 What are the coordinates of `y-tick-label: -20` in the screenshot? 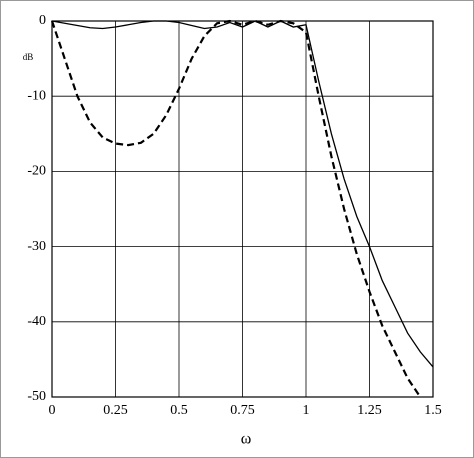 It's located at (36, 171).